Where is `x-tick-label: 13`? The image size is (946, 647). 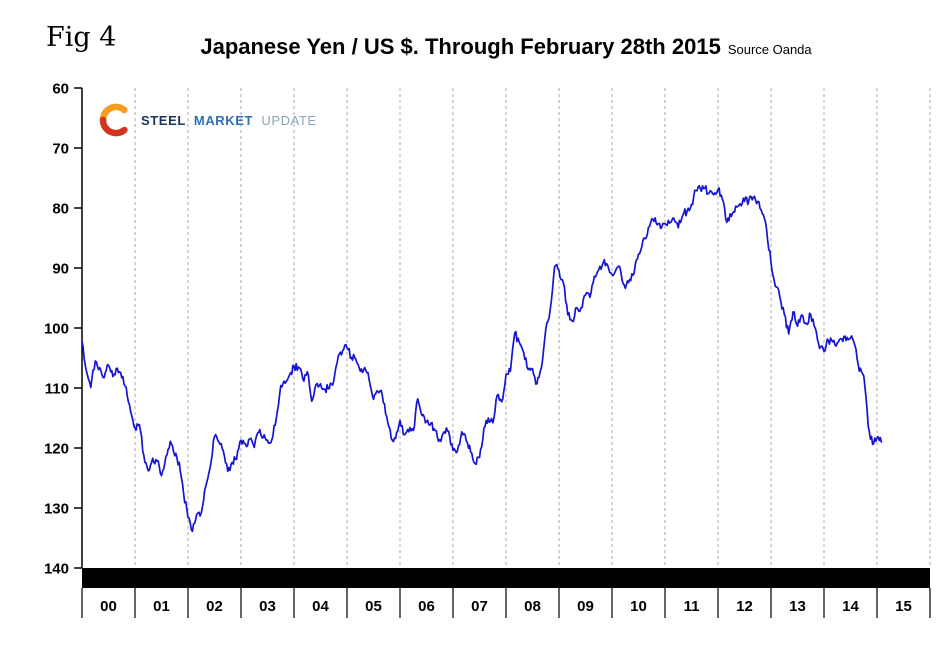
x-tick-label: 13 is located at coordinates (797, 606).